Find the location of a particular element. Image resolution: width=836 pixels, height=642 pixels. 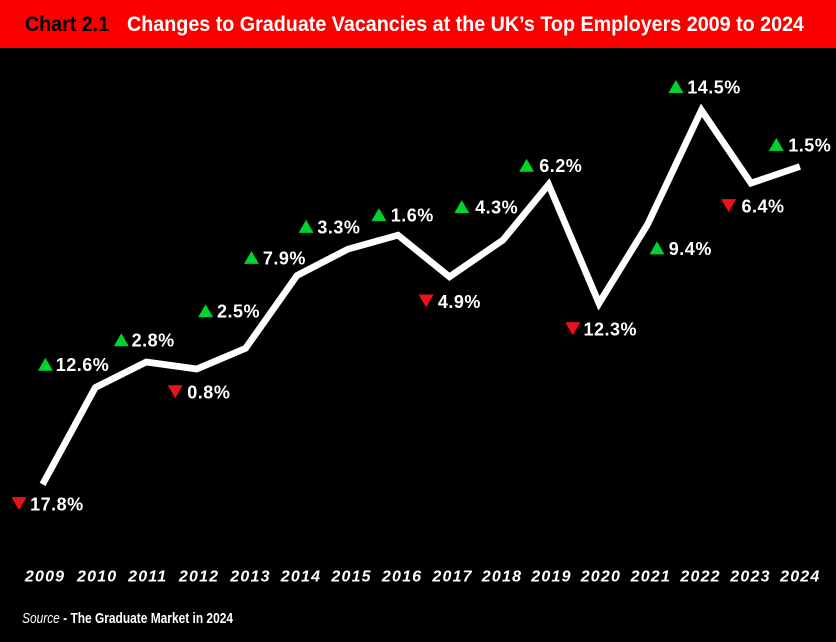

svg-text: 0.8% is located at coordinates (208, 393).